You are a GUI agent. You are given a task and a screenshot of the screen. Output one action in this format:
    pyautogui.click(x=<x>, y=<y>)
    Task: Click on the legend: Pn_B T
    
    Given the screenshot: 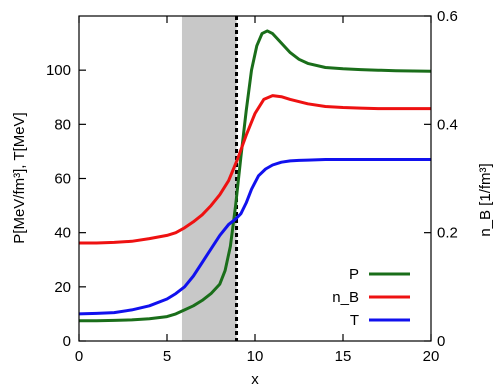 What is the action you would take?
    pyautogui.click(x=371, y=297)
    